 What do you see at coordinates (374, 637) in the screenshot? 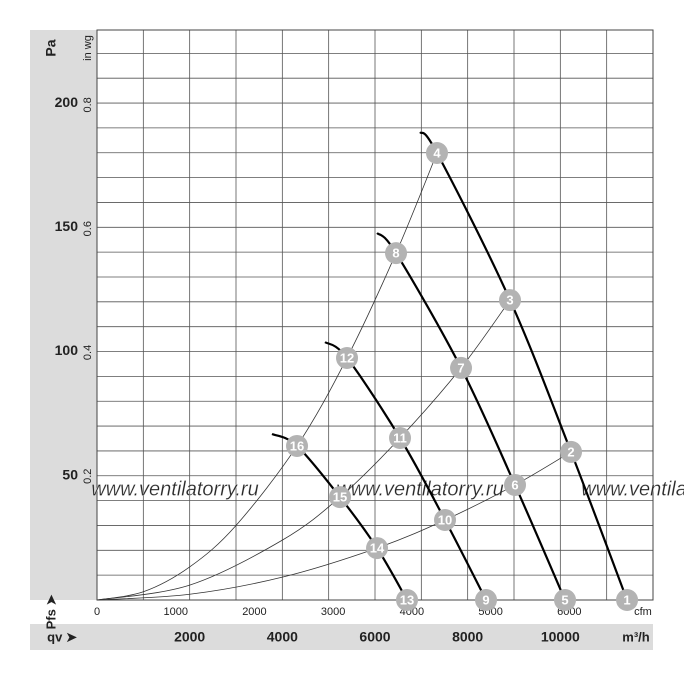
I see `x-tick-label: 6000` at bounding box center [374, 637].